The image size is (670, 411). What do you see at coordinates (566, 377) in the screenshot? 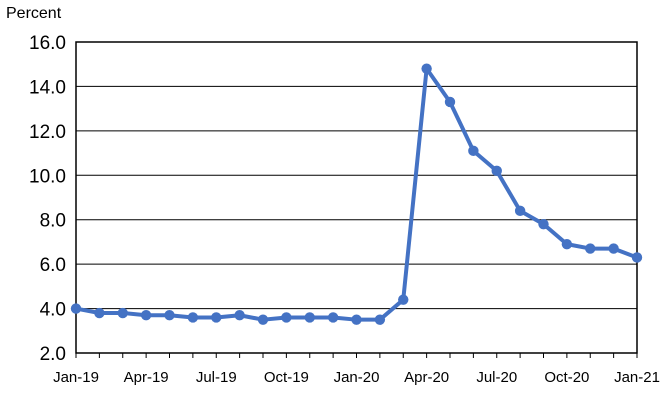
I see `x-tick-label: Oct-20` at bounding box center [566, 377].